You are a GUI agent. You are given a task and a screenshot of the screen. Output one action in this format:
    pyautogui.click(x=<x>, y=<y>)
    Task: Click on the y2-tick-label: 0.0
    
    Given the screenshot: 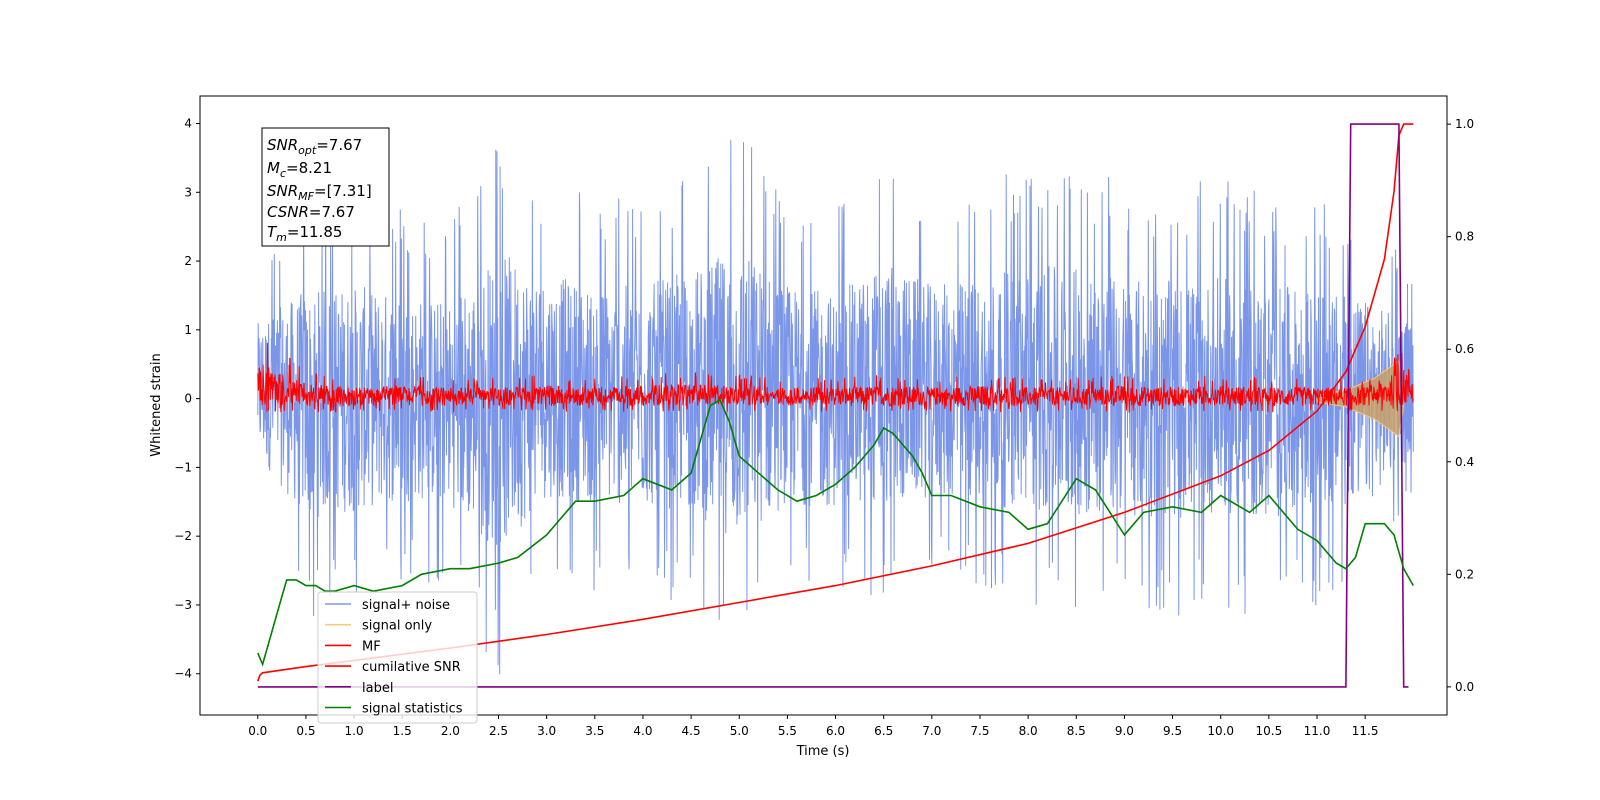 What is the action you would take?
    pyautogui.click(x=1464, y=687)
    